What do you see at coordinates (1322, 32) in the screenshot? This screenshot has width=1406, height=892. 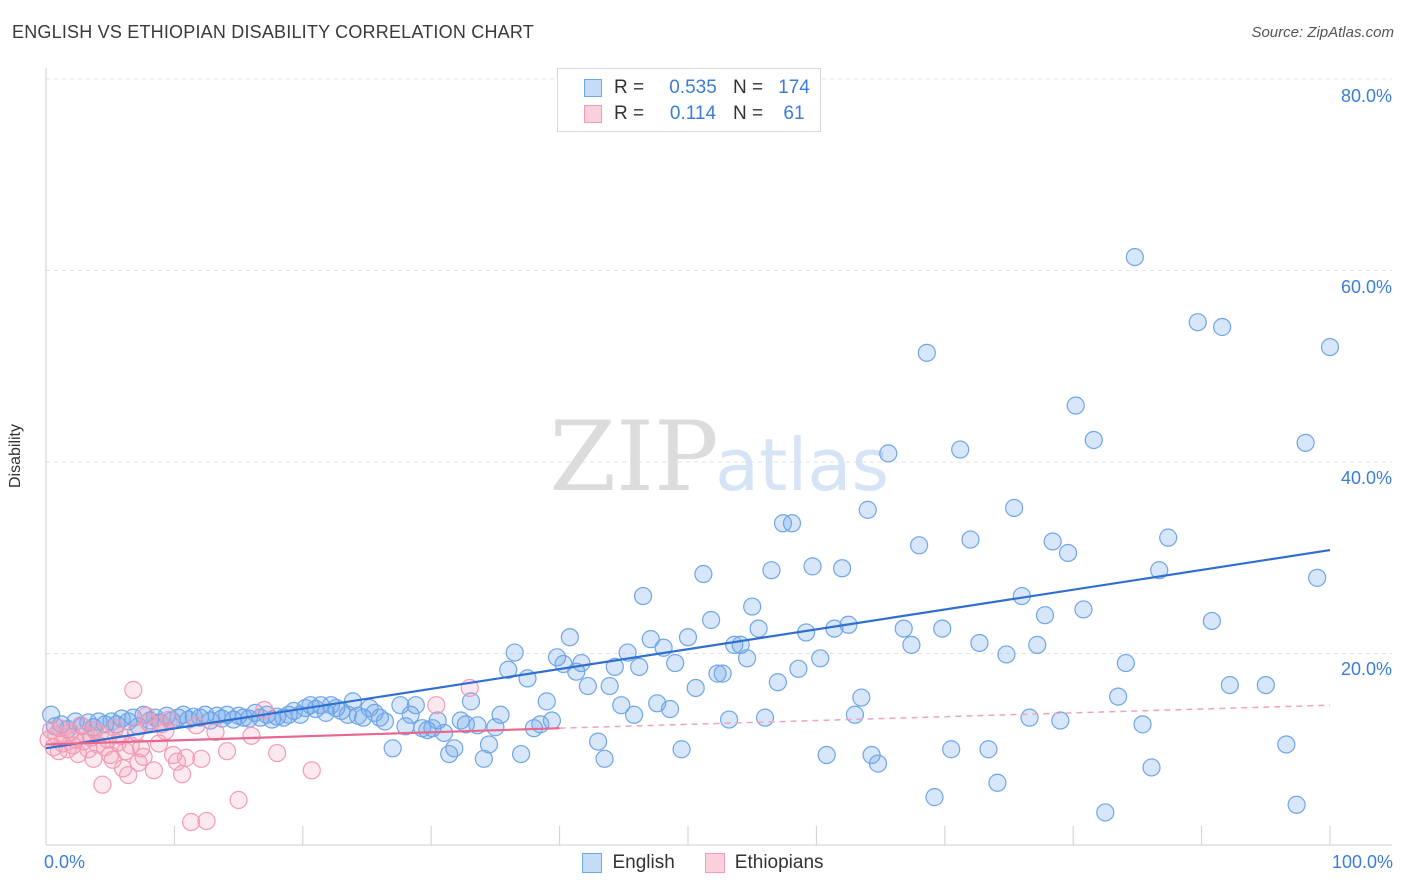 I see `source-label: Source: ZipAtlas.com` at bounding box center [1322, 32].